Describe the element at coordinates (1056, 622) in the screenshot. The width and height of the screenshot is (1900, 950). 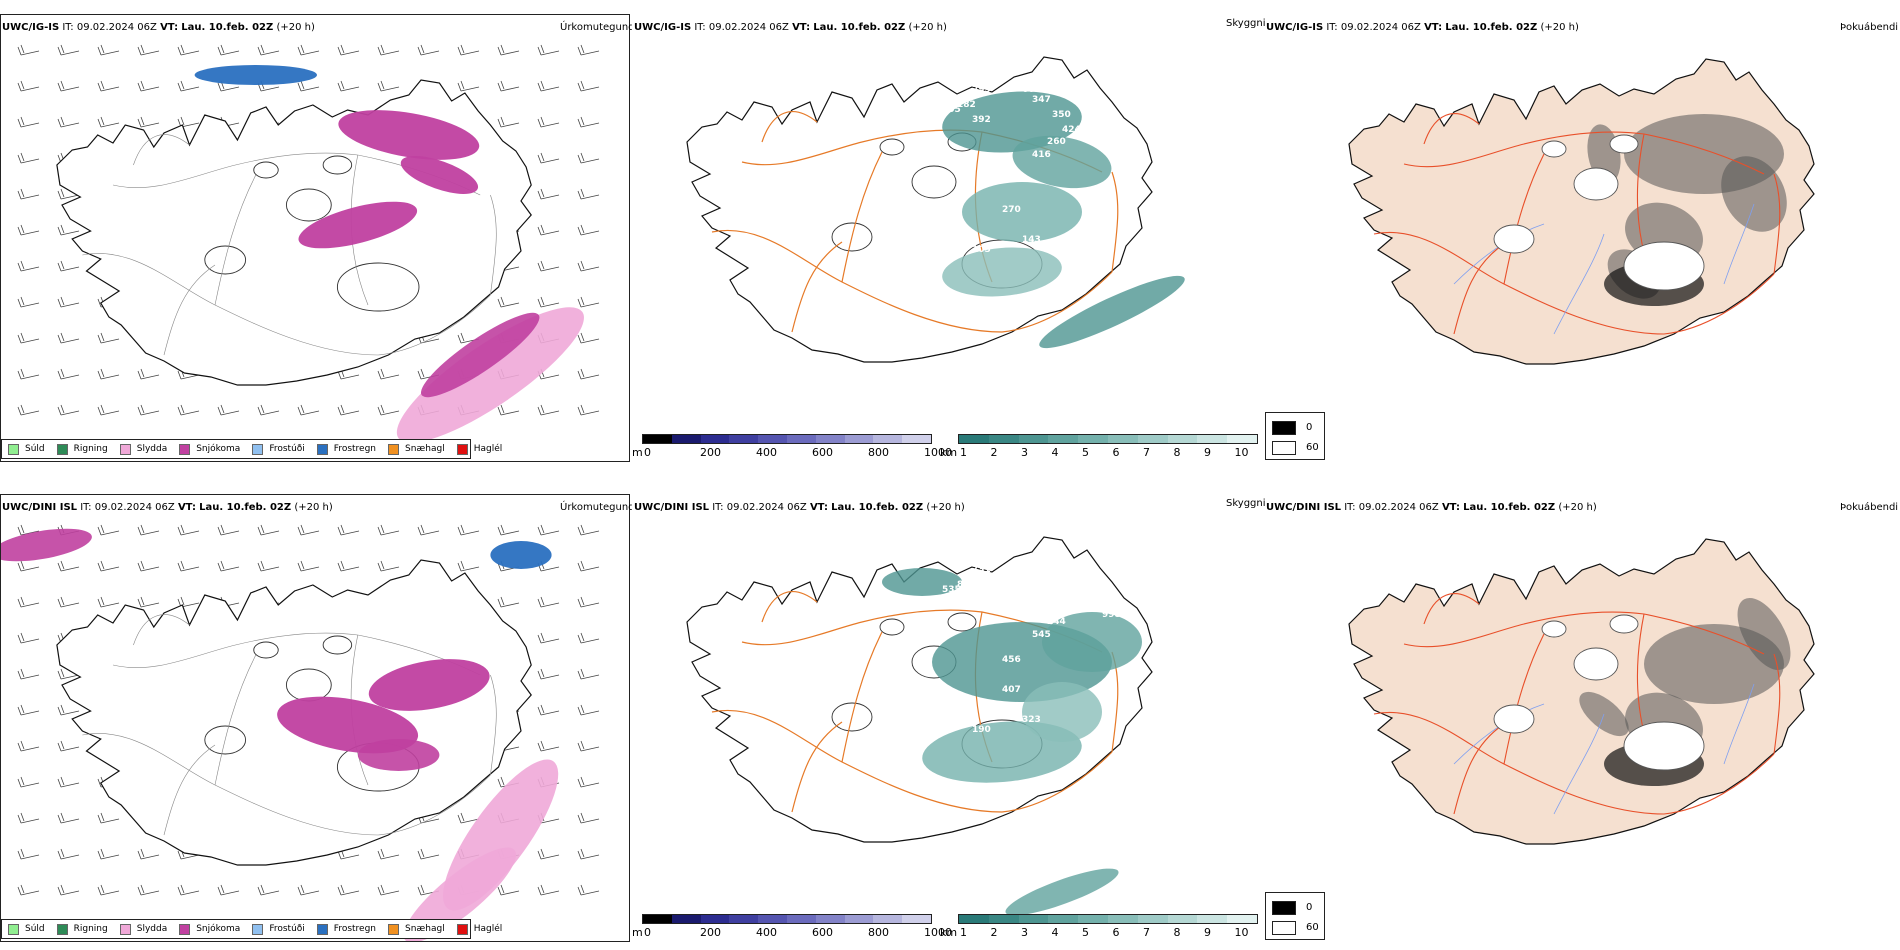
I see `ceiling-value-label: 244` at that location.